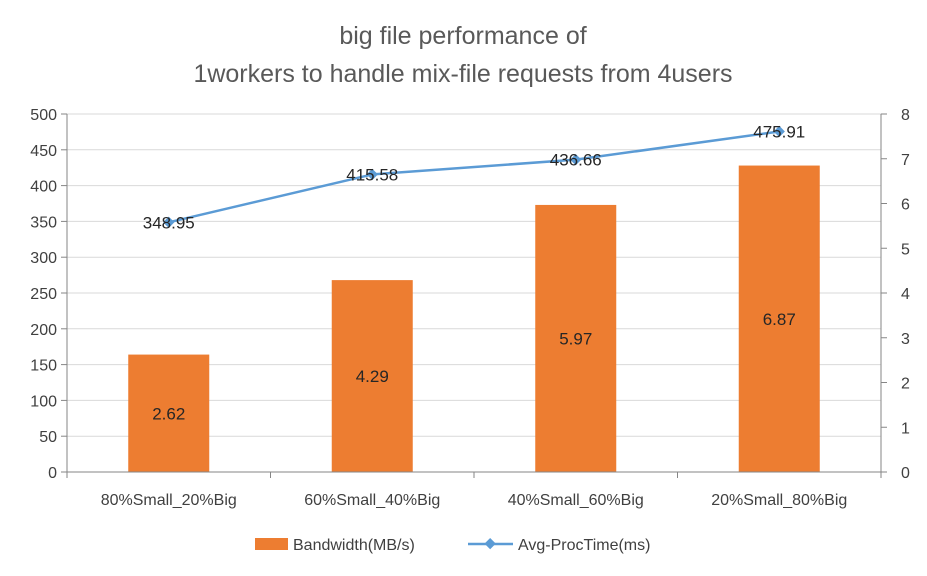 This screenshot has width=927, height=576. I want to click on right-axis-tick-label: 6, so click(905, 205).